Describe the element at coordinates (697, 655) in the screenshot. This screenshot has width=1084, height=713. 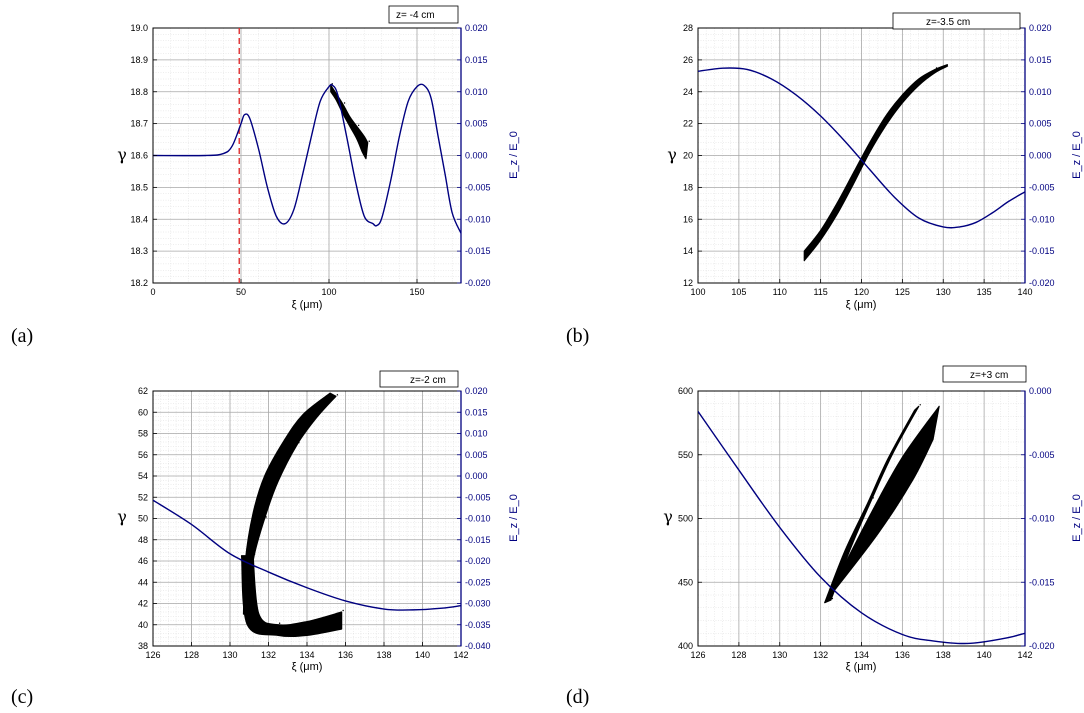
I see `panel-d-x-tick-label: 126` at that location.